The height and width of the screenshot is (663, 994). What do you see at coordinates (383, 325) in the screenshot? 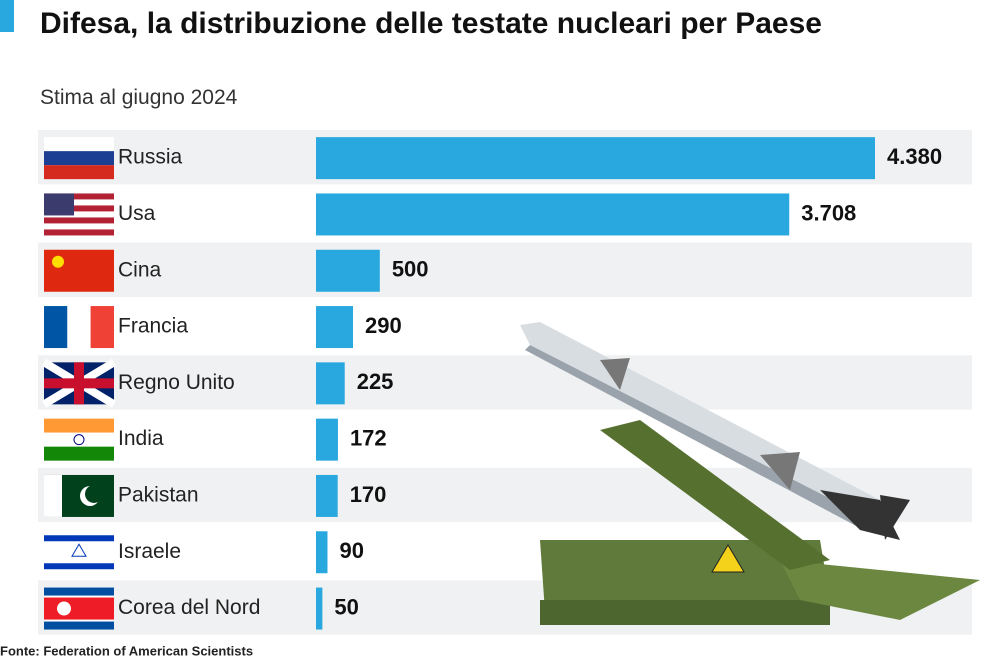
I see `value-label: 290` at bounding box center [383, 325].